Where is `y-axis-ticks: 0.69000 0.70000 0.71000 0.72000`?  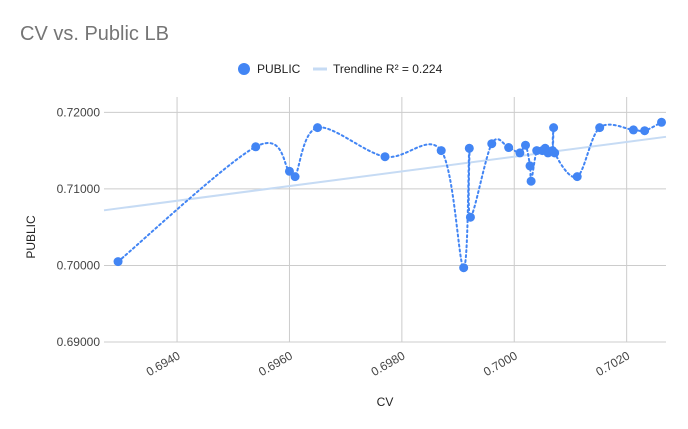
y-axis-ticks: 0.69000 0.70000 0.71000 0.72000 is located at coordinates (79, 227).